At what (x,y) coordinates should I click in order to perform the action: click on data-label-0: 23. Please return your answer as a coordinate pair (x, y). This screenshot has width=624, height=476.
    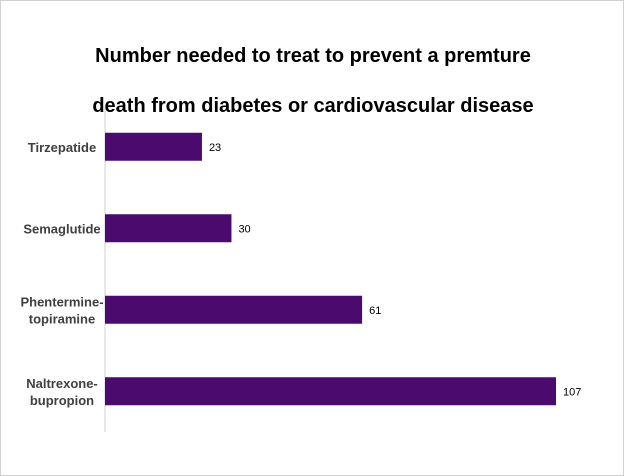
    Looking at the image, I should click on (215, 148).